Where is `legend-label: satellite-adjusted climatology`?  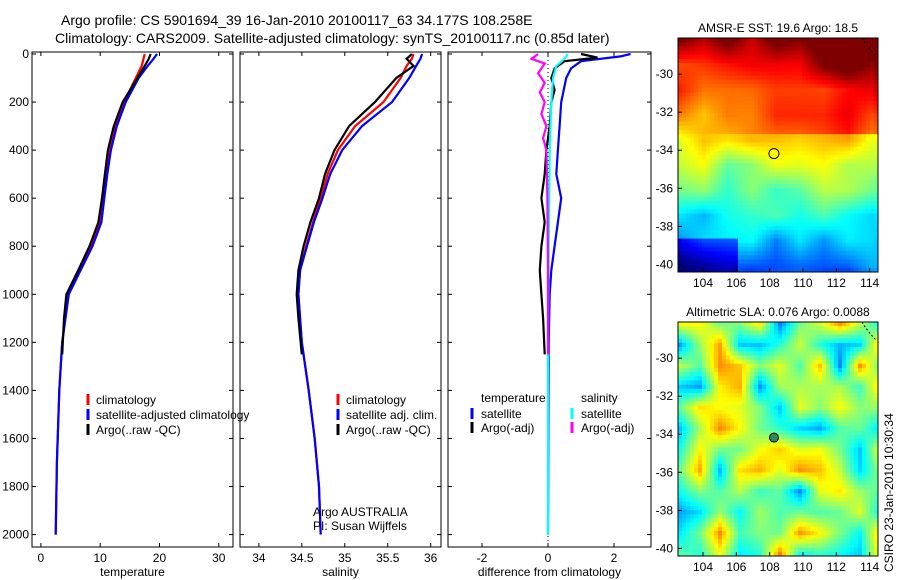
legend-label: satellite-adjusted climatology is located at coordinates (172, 415).